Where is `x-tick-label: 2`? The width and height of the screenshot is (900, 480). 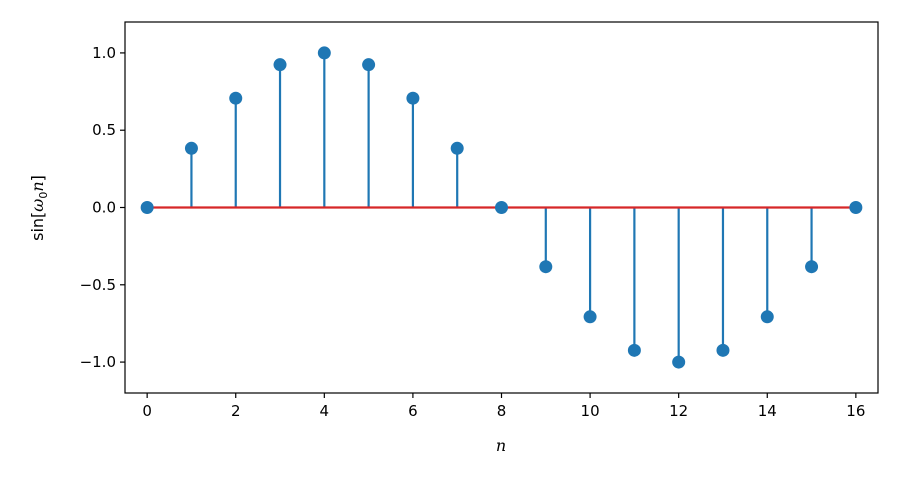
x-tick-label: 2 is located at coordinates (236, 411).